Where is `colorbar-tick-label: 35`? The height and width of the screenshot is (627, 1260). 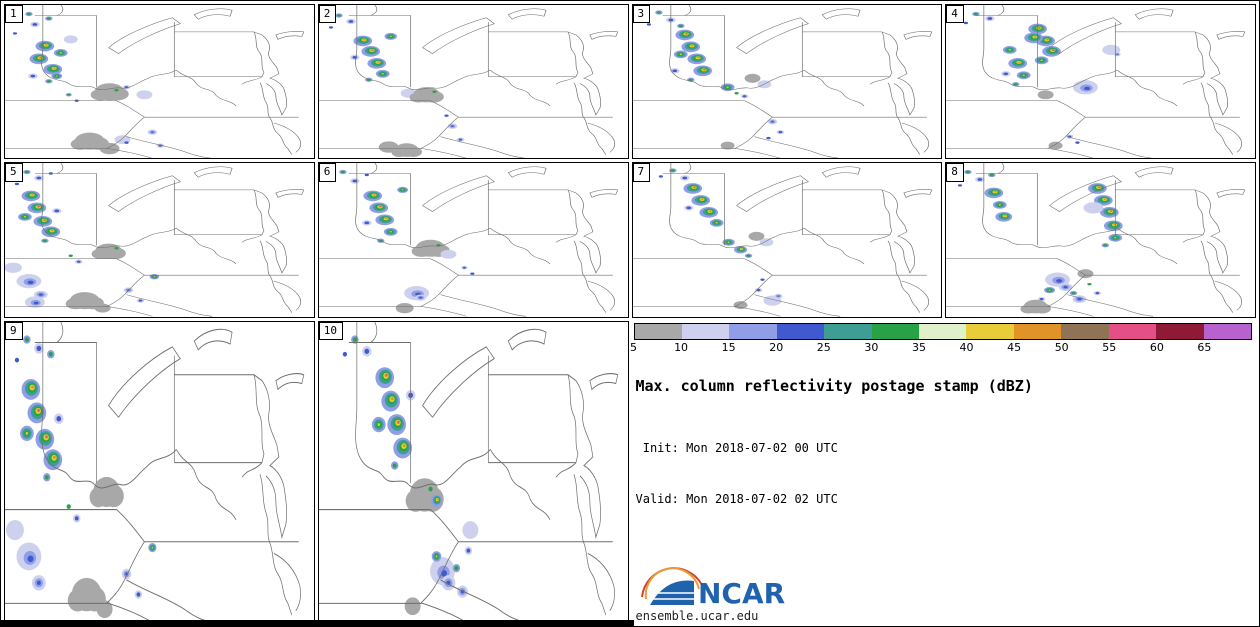
colorbar-tick-label: 35 is located at coordinates (918, 347).